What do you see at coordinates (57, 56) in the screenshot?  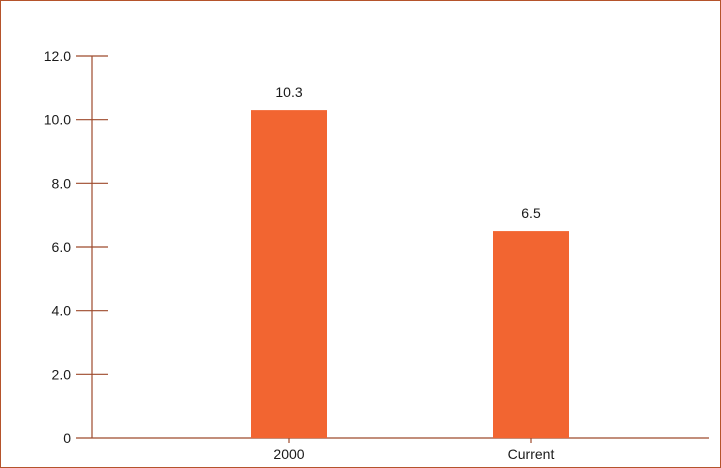 I see `y-tick-label: 12.0` at bounding box center [57, 56].